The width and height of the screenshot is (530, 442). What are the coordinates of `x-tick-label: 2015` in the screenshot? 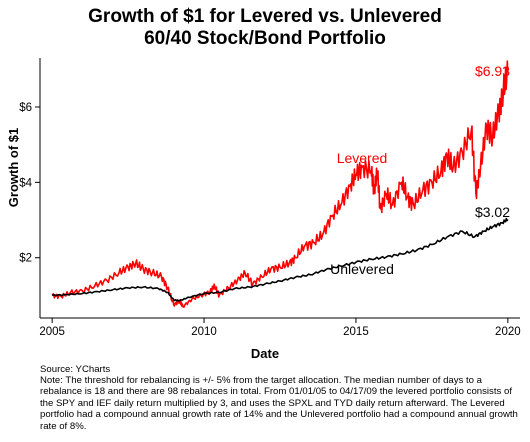 It's located at (356, 332).